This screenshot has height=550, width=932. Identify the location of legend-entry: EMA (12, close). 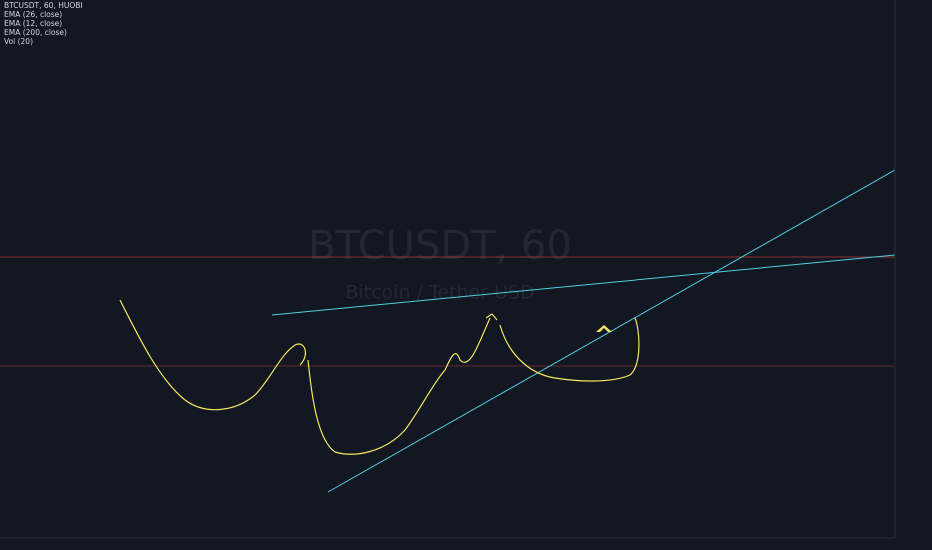
(33, 23).